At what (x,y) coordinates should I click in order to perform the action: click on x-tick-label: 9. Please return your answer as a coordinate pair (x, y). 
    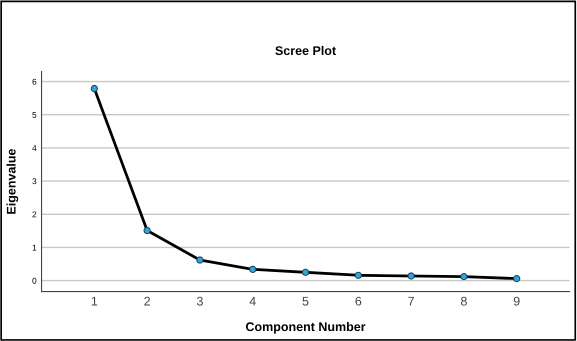
    Looking at the image, I should click on (517, 301).